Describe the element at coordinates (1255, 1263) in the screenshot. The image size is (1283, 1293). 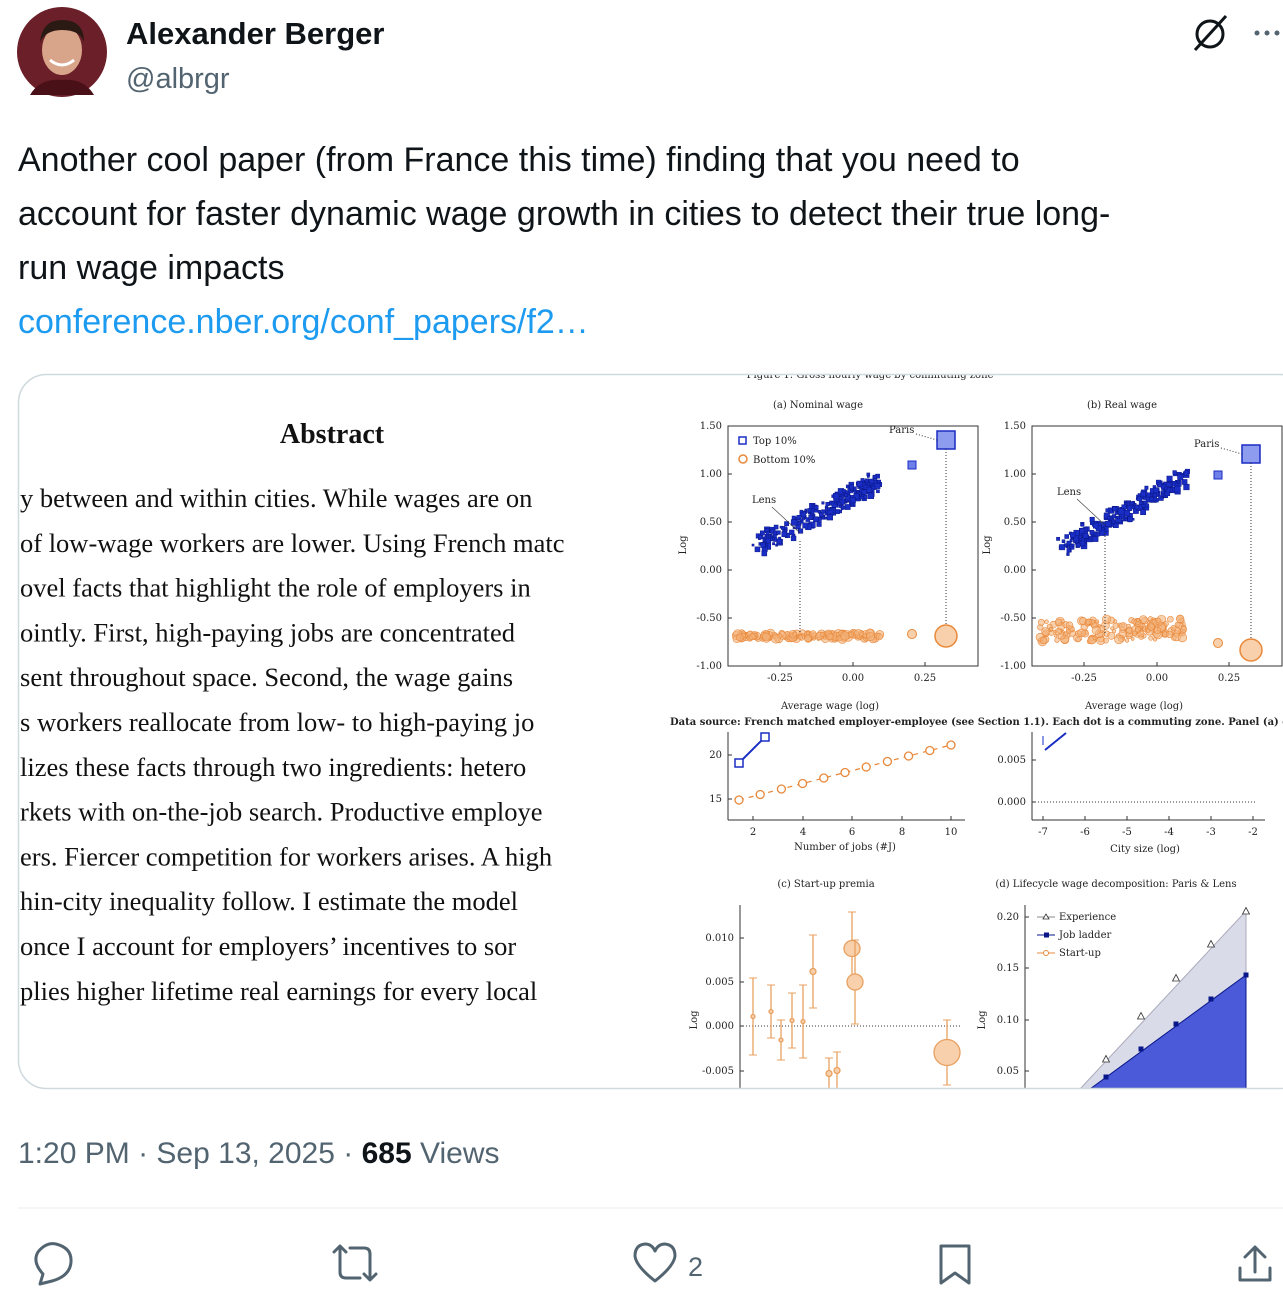
I see `share-button` at that location.